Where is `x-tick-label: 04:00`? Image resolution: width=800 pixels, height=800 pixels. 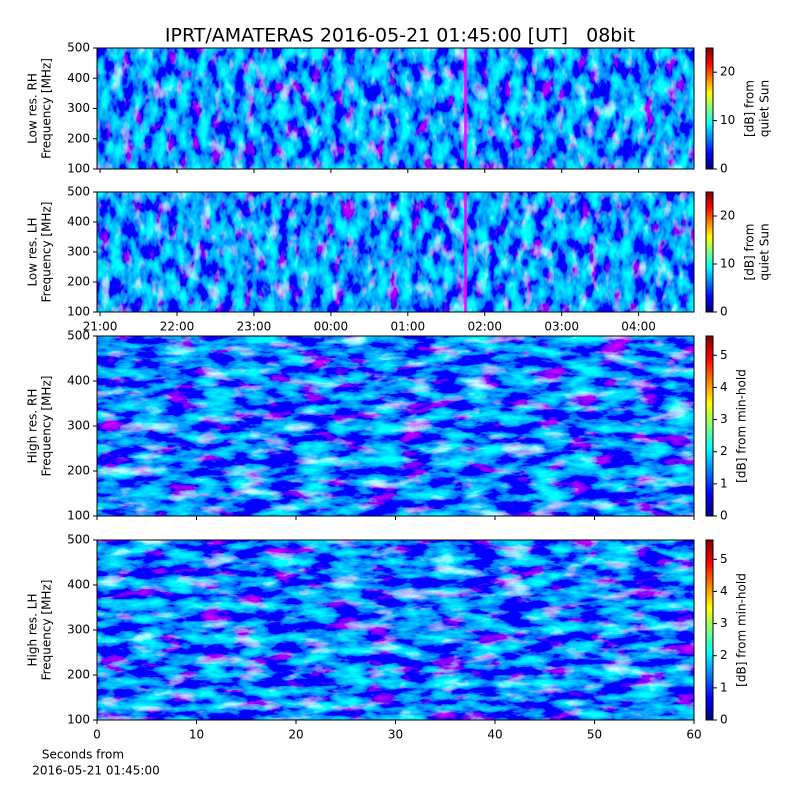
x-tick-label: 04:00 is located at coordinates (638, 327).